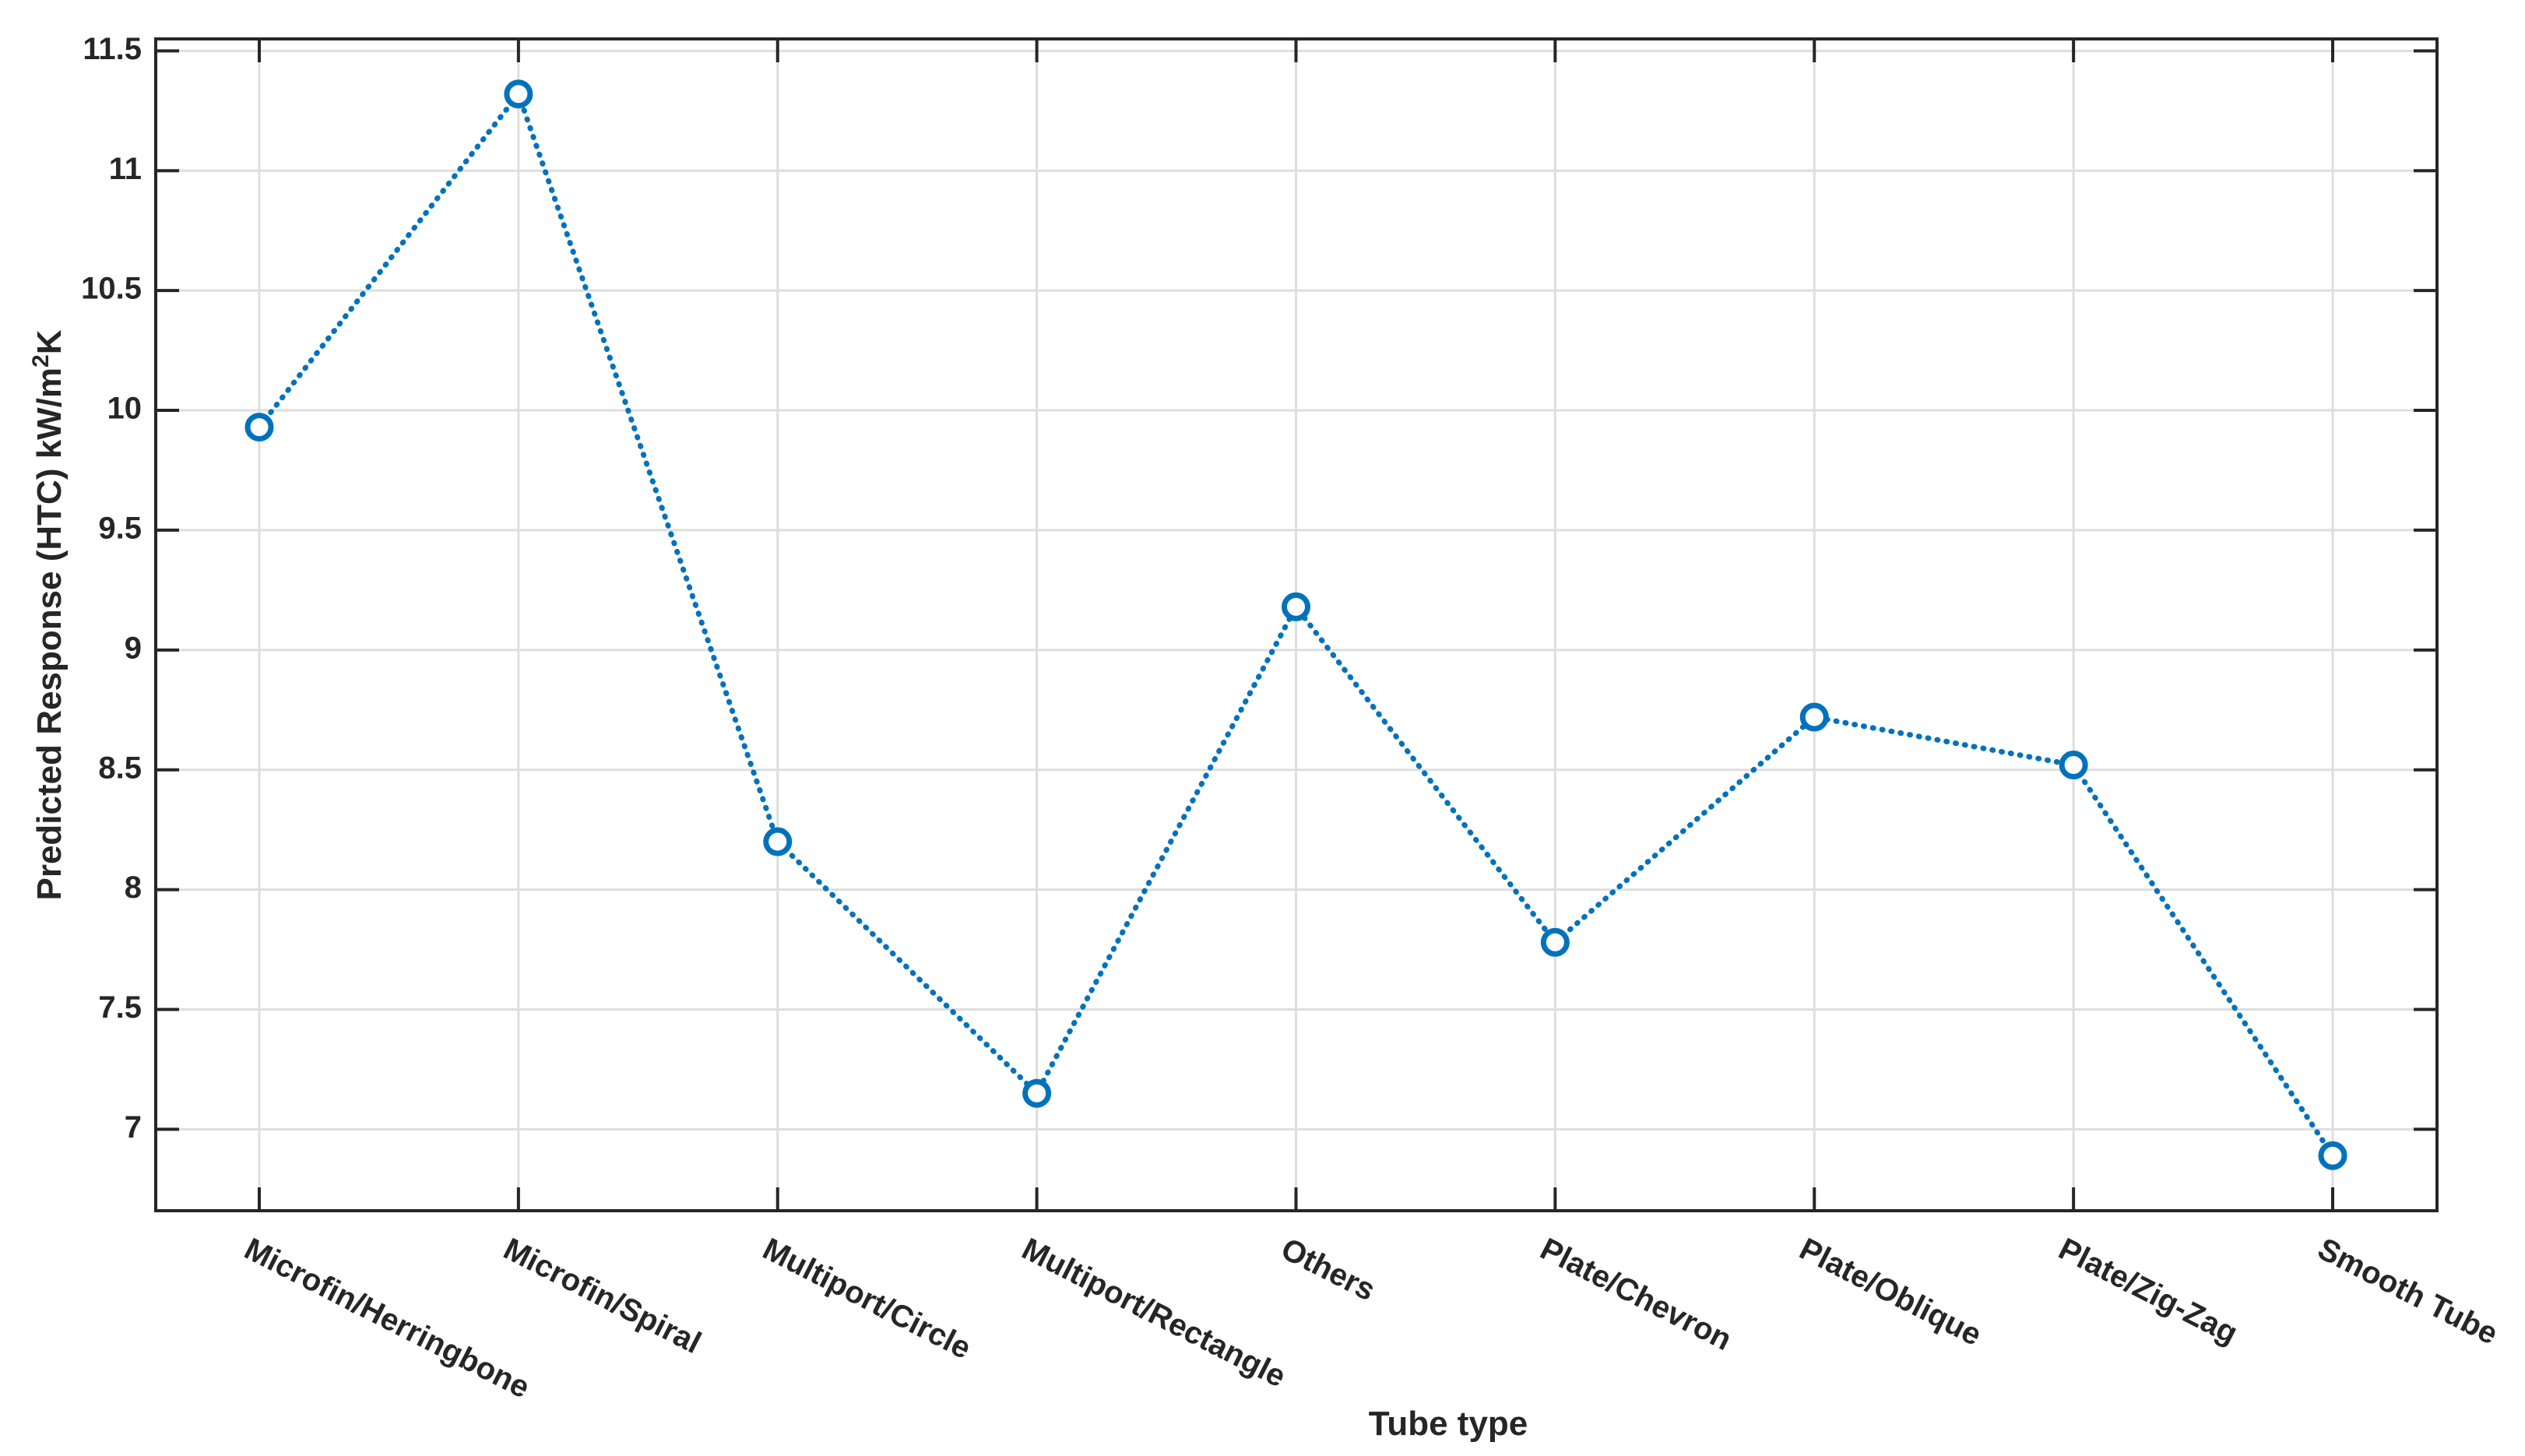 The width and height of the screenshot is (2525, 1456). I want to click on y-tick-label: 11, so click(125, 169).